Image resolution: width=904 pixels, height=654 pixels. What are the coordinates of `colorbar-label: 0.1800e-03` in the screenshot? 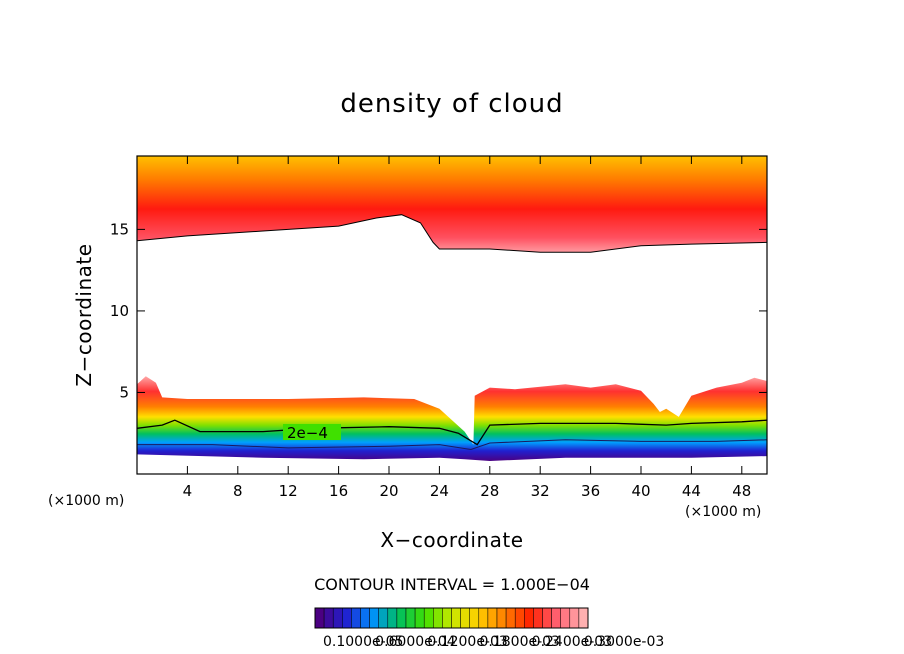 It's located at (520, 642).